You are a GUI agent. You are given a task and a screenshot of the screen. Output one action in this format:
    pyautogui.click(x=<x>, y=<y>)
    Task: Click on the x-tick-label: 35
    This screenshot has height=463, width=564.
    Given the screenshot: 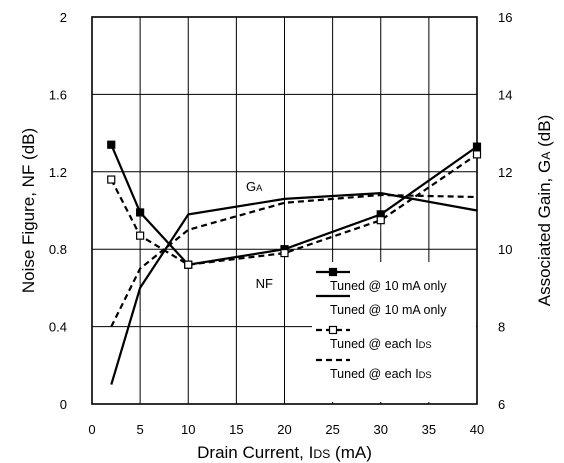 What is the action you would take?
    pyautogui.click(x=429, y=429)
    